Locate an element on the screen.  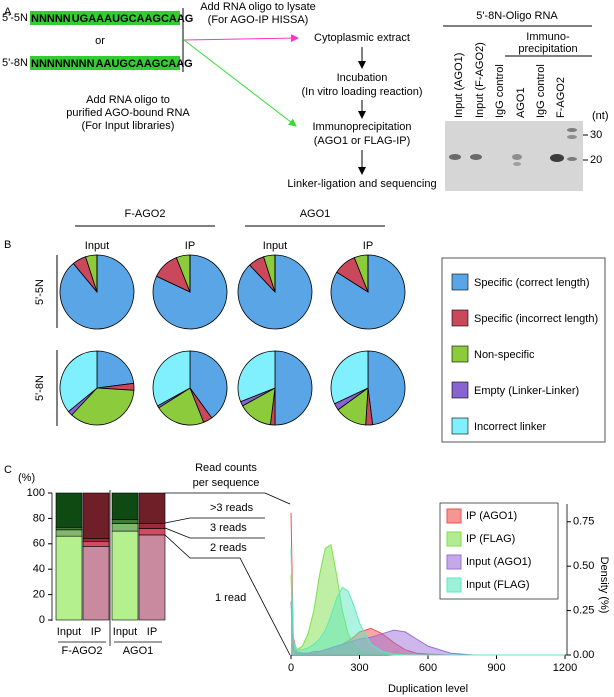
series-label: 2 reads is located at coordinates (228, 548).